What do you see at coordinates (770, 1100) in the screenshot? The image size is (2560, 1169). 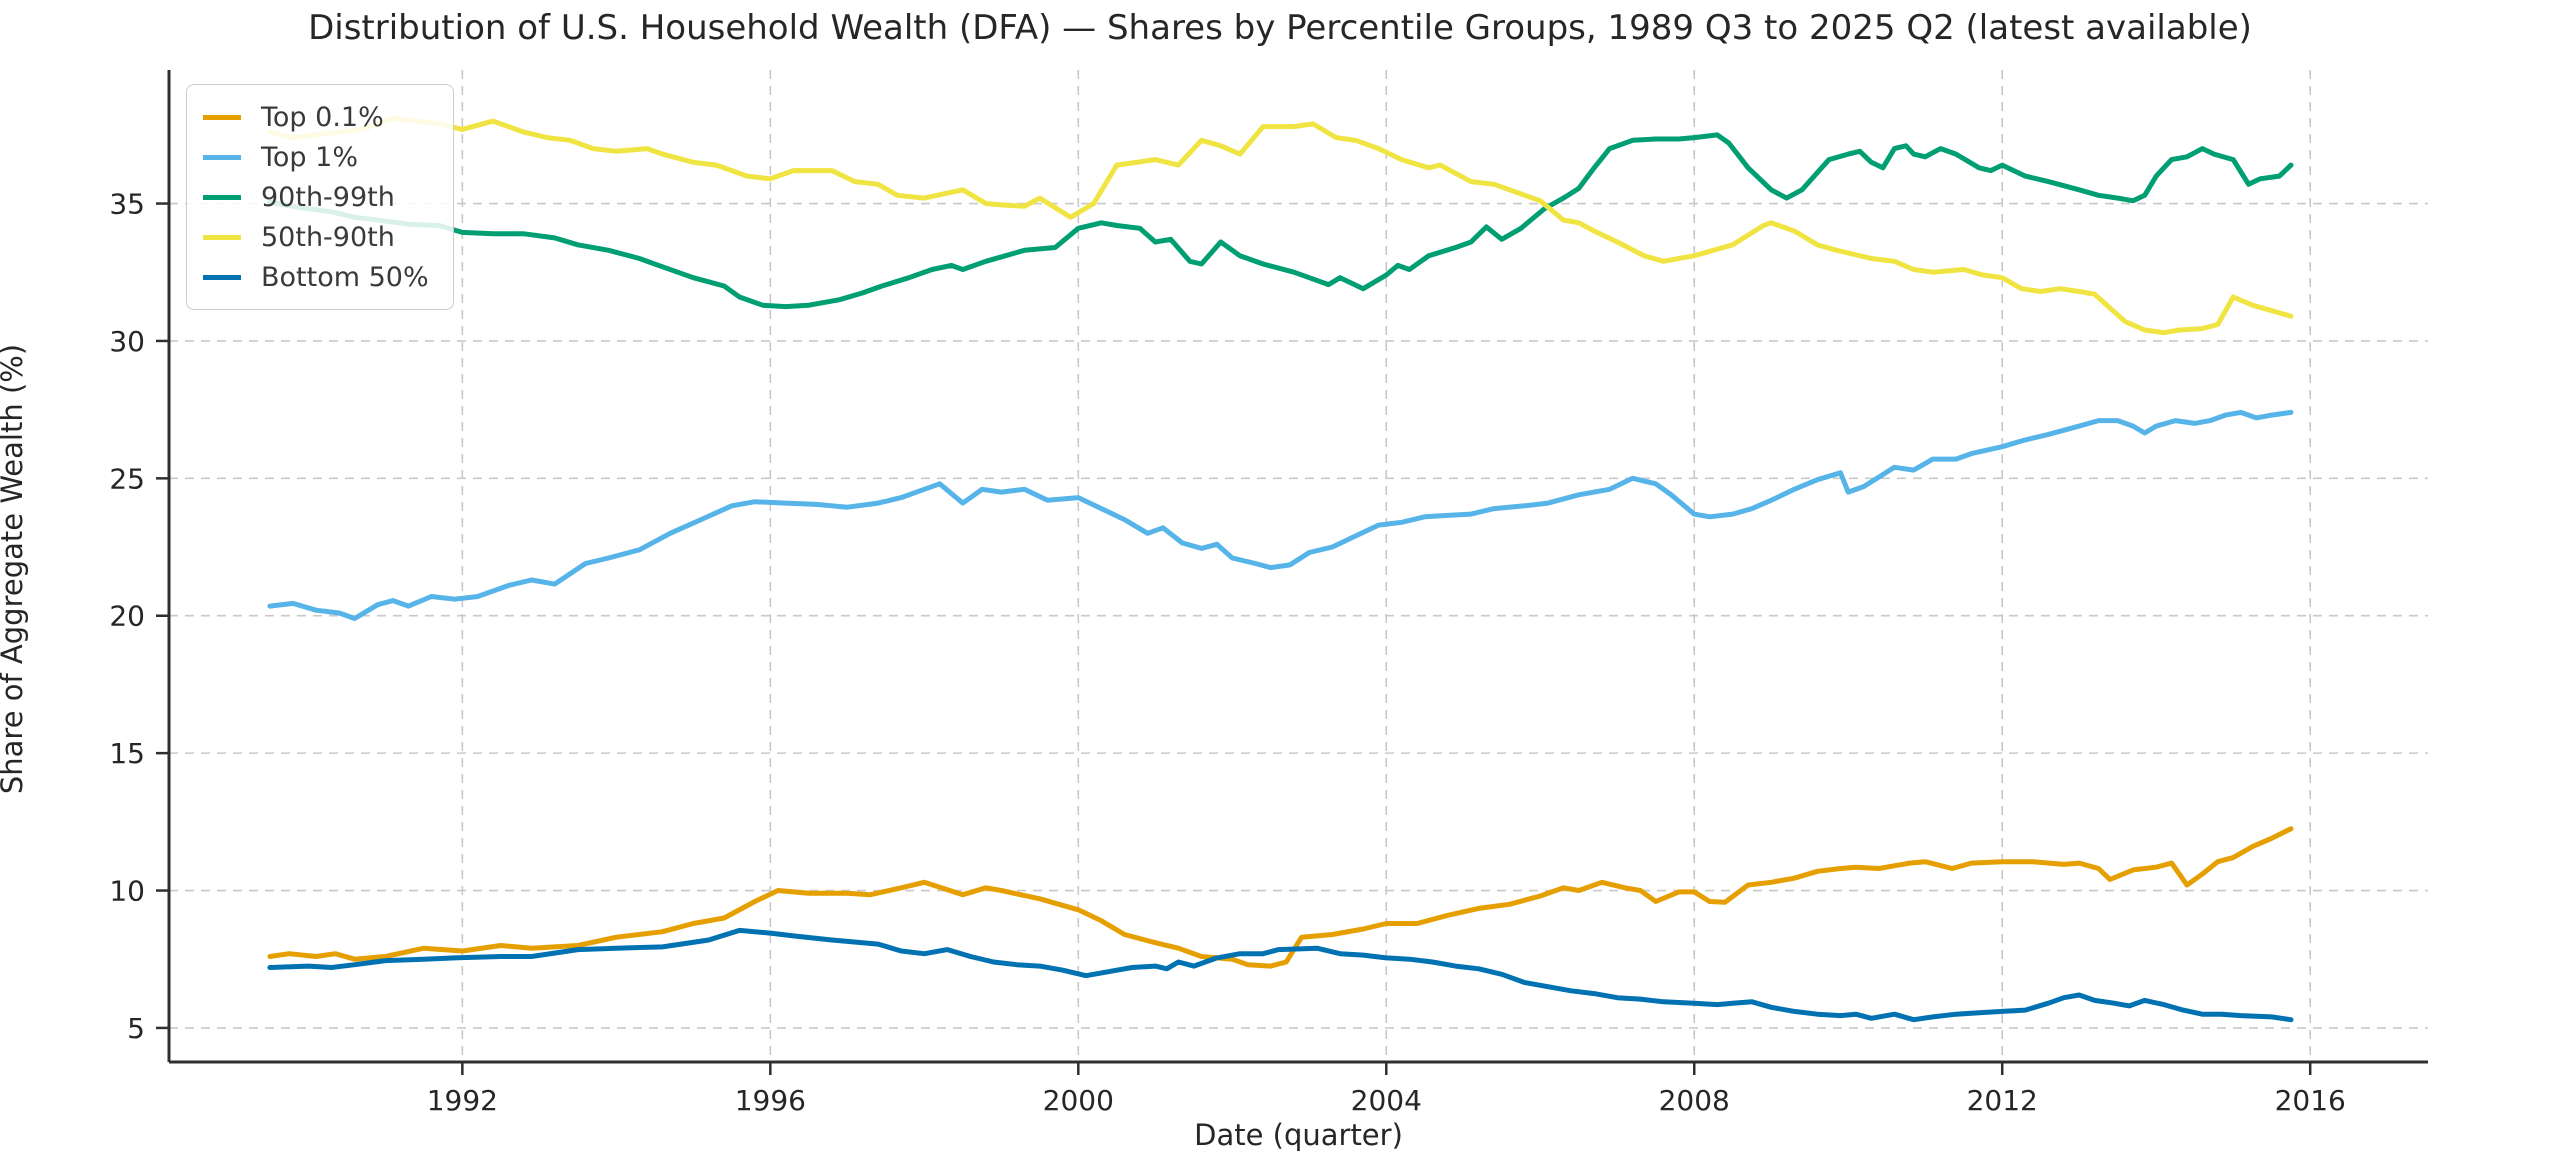 I see `x-tick-label: 1996` at bounding box center [770, 1100].